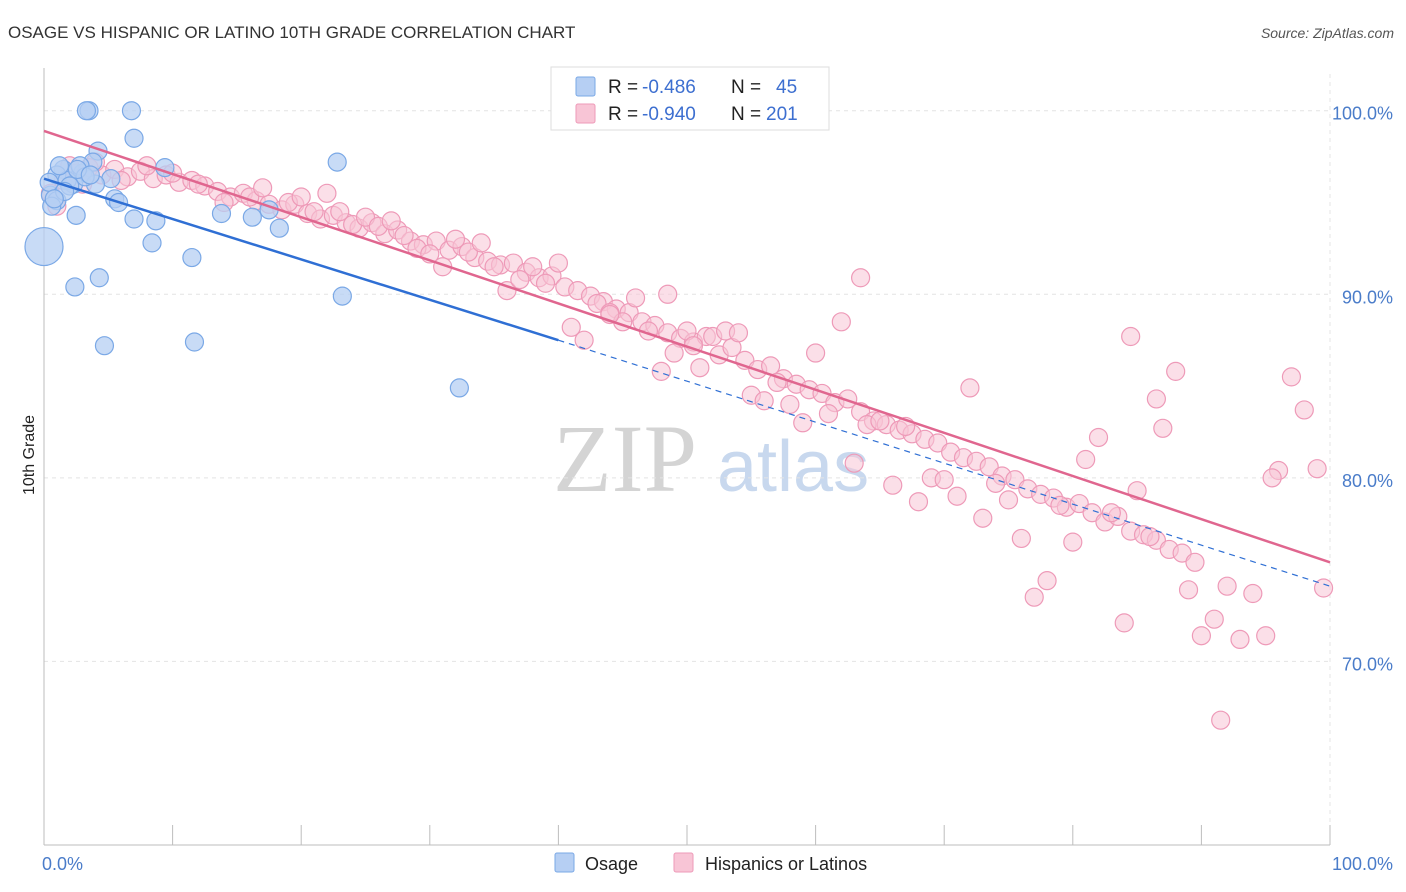 The height and width of the screenshot is (892, 1406). I want to click on legend-box, so click(690, 98).